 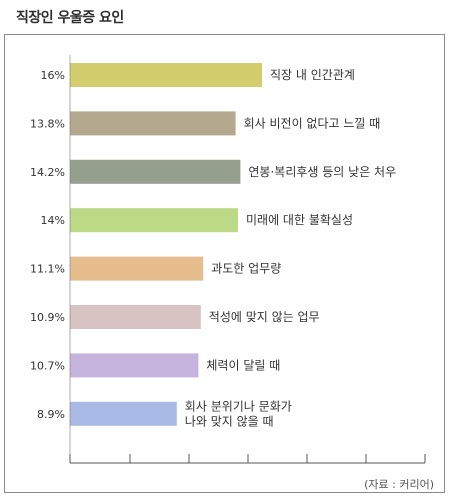 I want to click on category-label: 회사 비전이 없다고 느낄 때, so click(x=312, y=123).